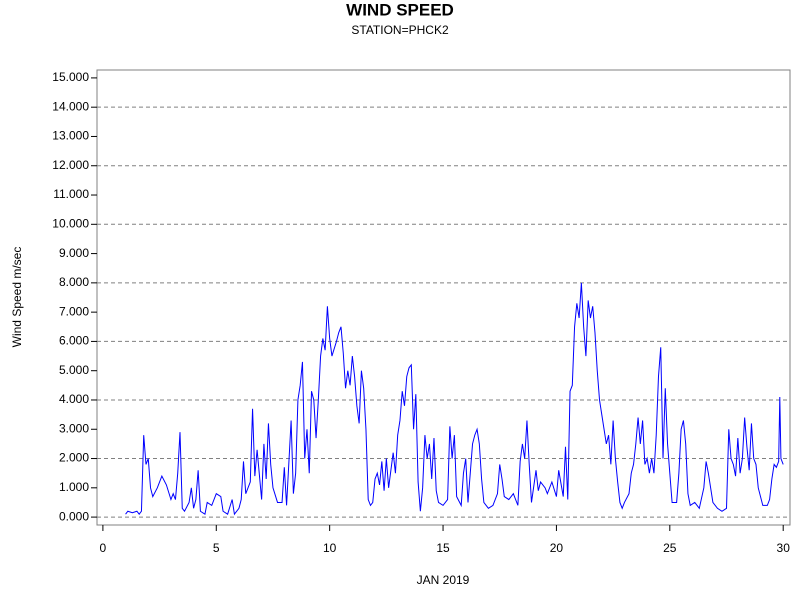 Image resolution: width=800 pixels, height=600 pixels. What do you see at coordinates (74, 253) in the screenshot?
I see `y-tick-label: 9.000` at bounding box center [74, 253].